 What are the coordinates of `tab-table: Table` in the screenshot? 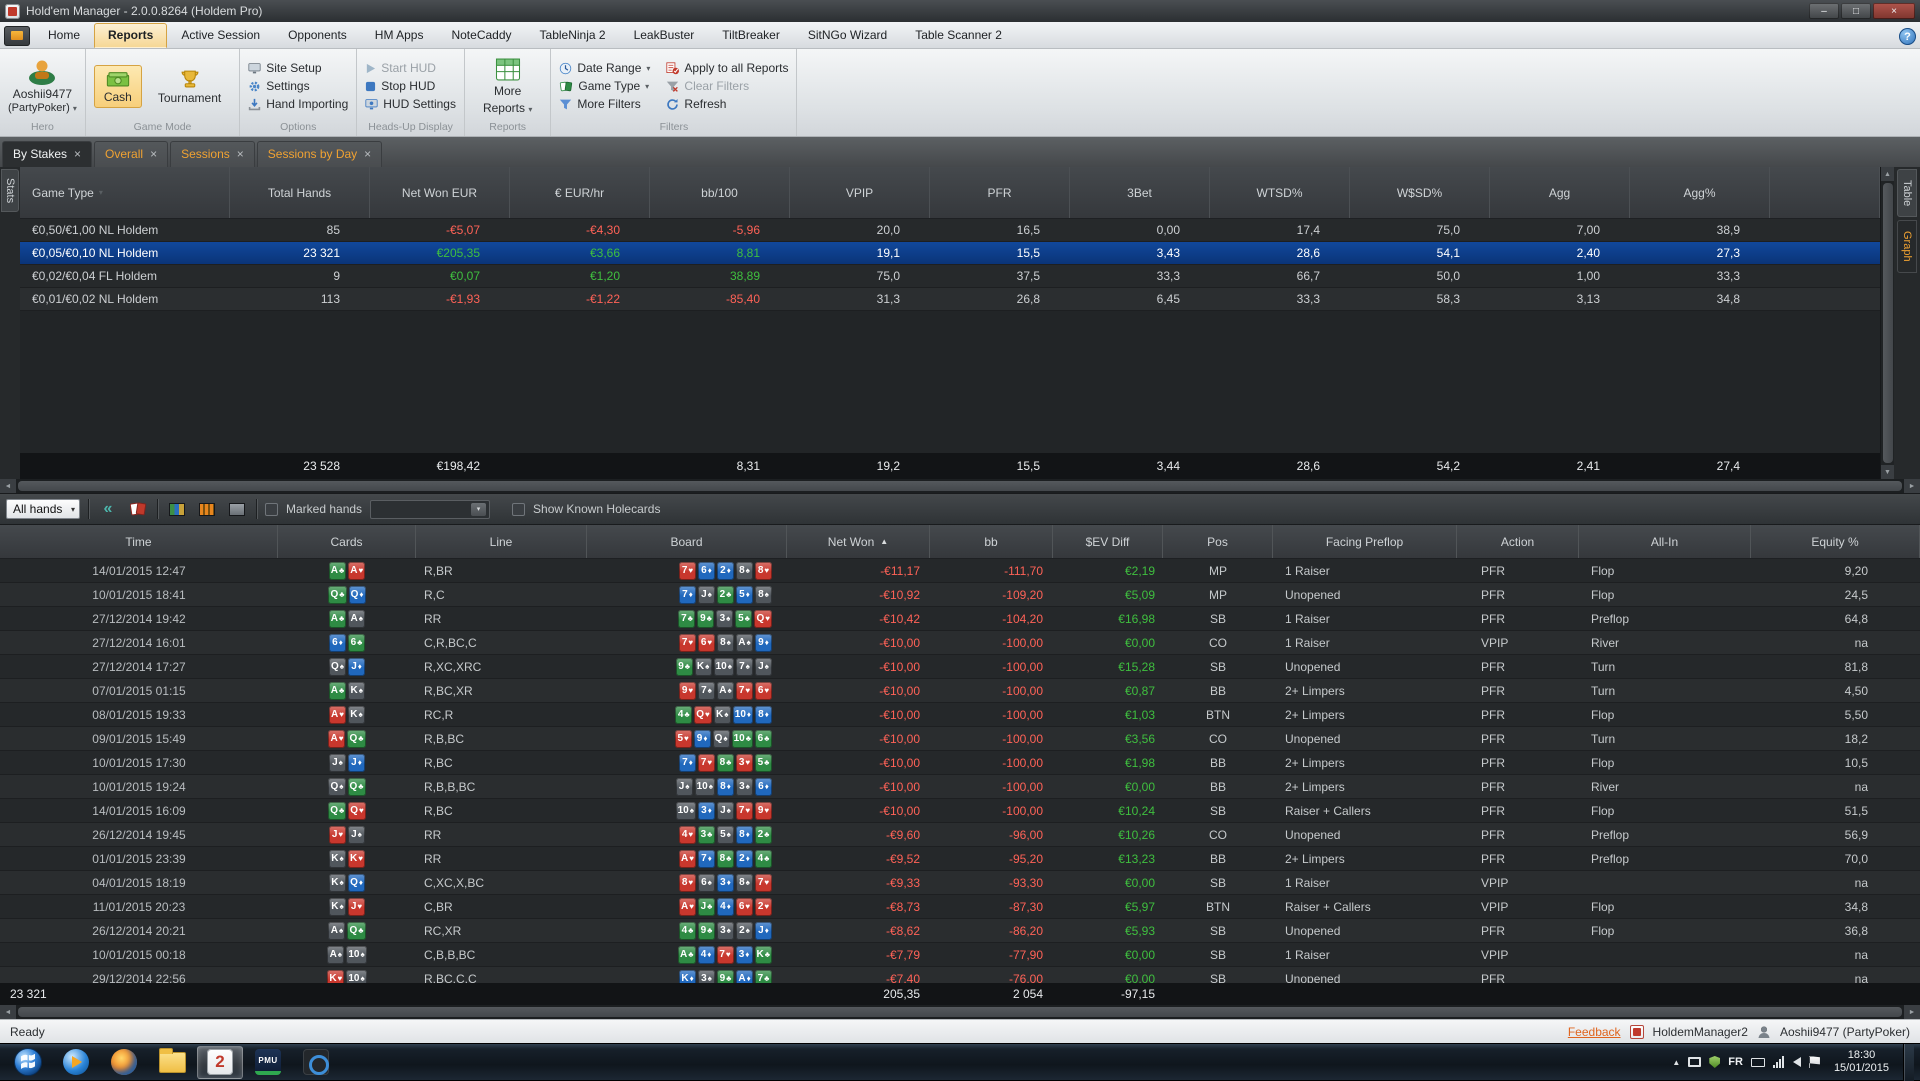 It's located at (1907, 193).